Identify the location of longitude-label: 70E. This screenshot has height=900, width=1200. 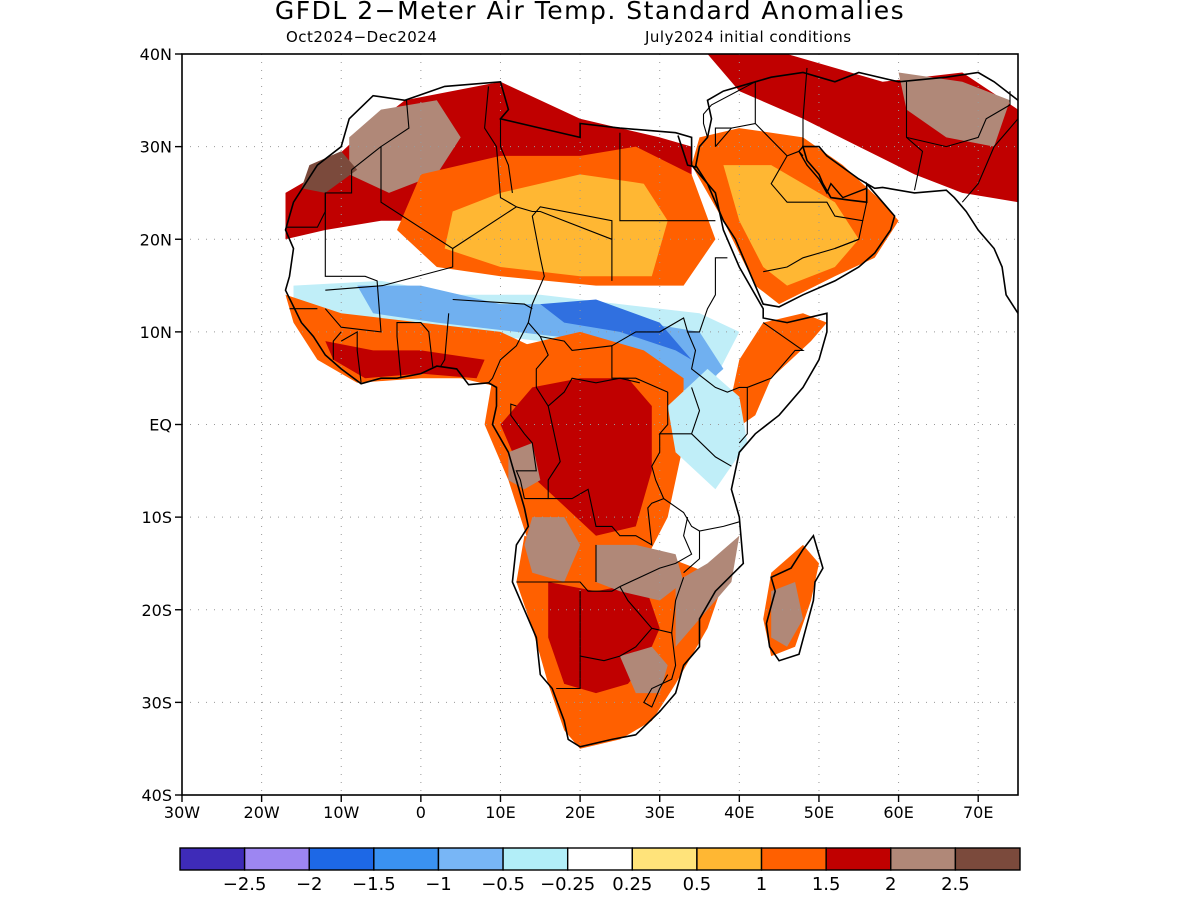
(978, 812).